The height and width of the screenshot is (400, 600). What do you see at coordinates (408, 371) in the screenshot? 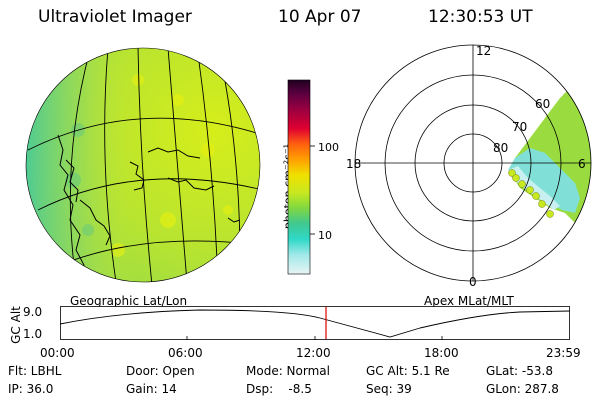
I see `info-gcalt: GC Alt: 5.1 Re` at bounding box center [408, 371].